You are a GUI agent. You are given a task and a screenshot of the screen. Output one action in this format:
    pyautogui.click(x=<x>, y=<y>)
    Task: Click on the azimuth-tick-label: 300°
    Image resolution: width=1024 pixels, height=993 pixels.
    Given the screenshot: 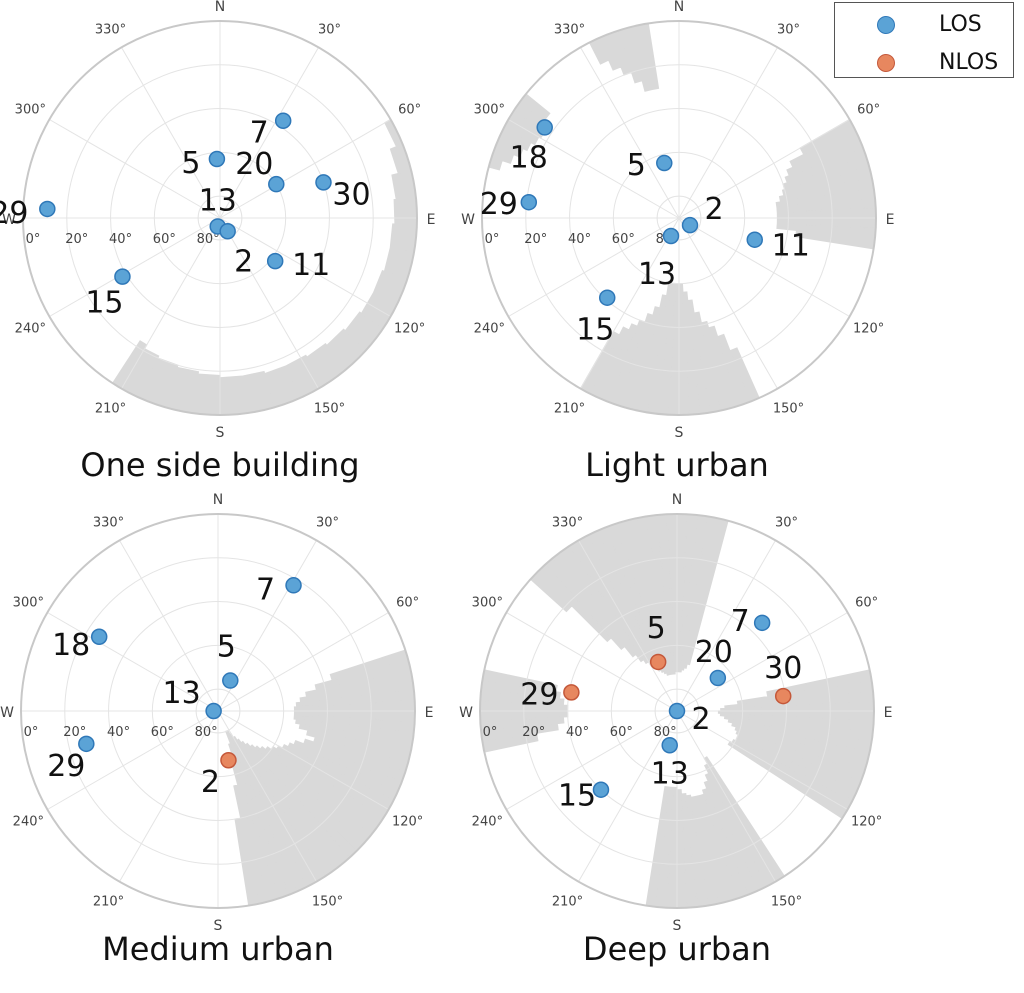 What is the action you would take?
    pyautogui.click(x=28, y=603)
    